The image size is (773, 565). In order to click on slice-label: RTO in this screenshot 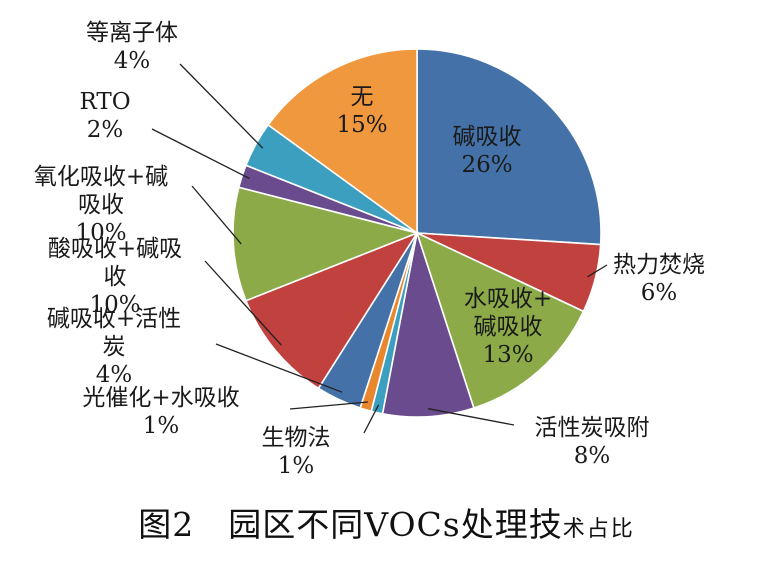, I will do `click(104, 102)`.